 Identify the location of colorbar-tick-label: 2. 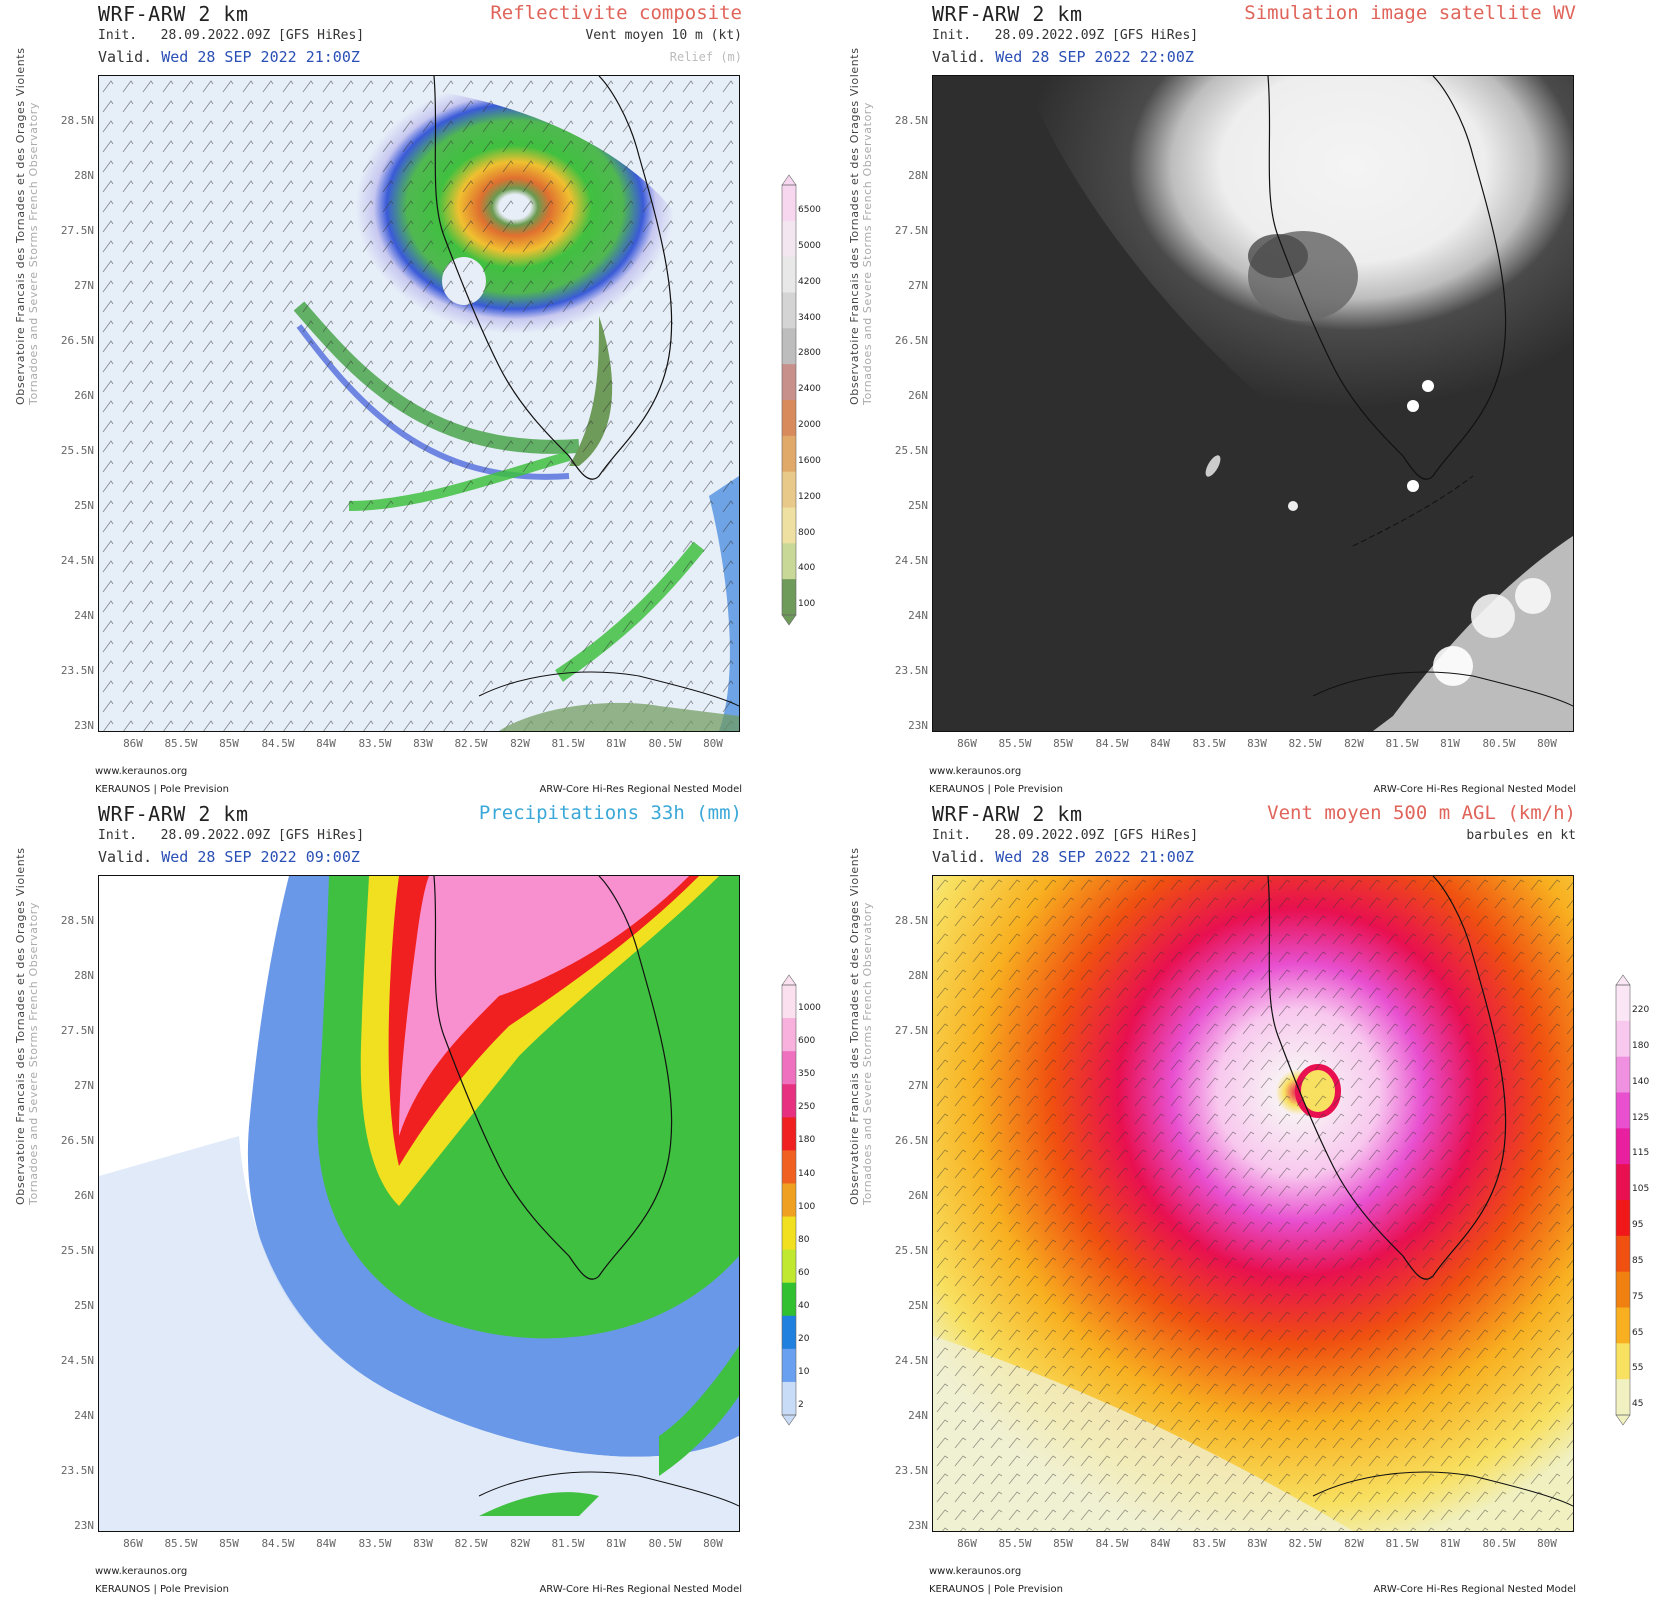
(801, 1405).